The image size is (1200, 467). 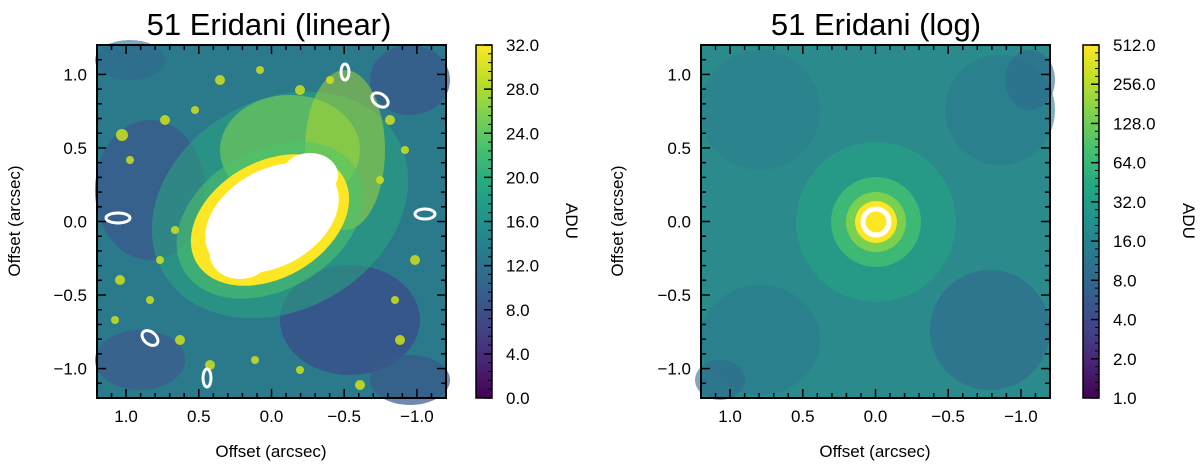 I want to click on colorbar-tick-label: 12.0, so click(x=522, y=266).